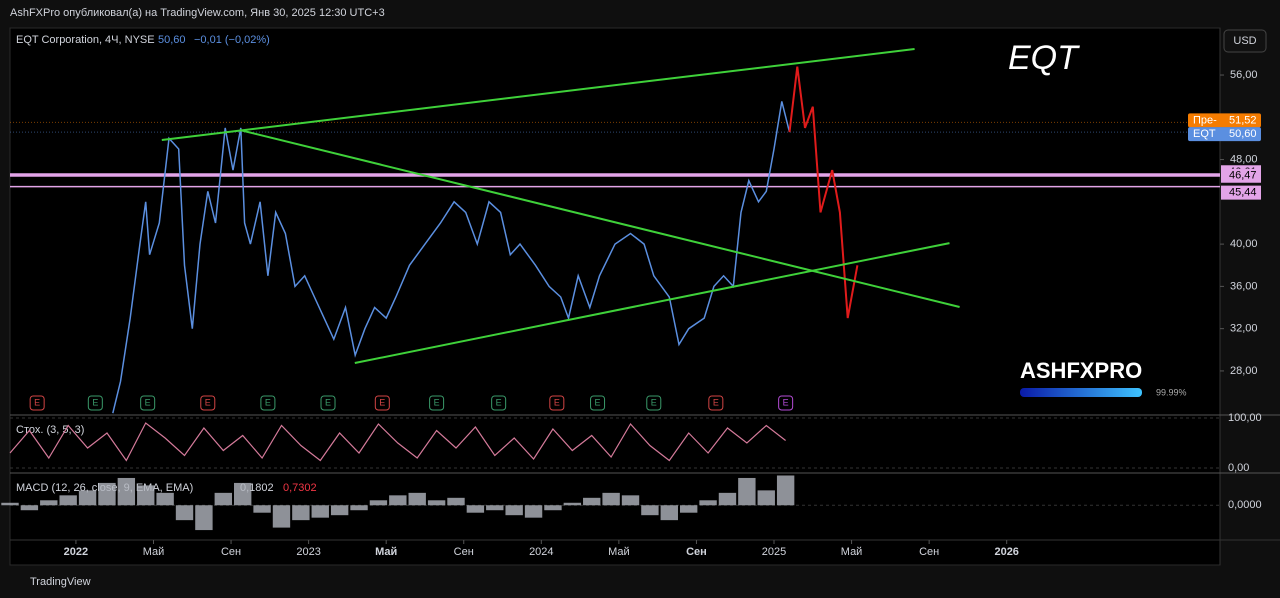 This screenshot has width=1280, height=598. I want to click on stoch-line, so click(397, 442).